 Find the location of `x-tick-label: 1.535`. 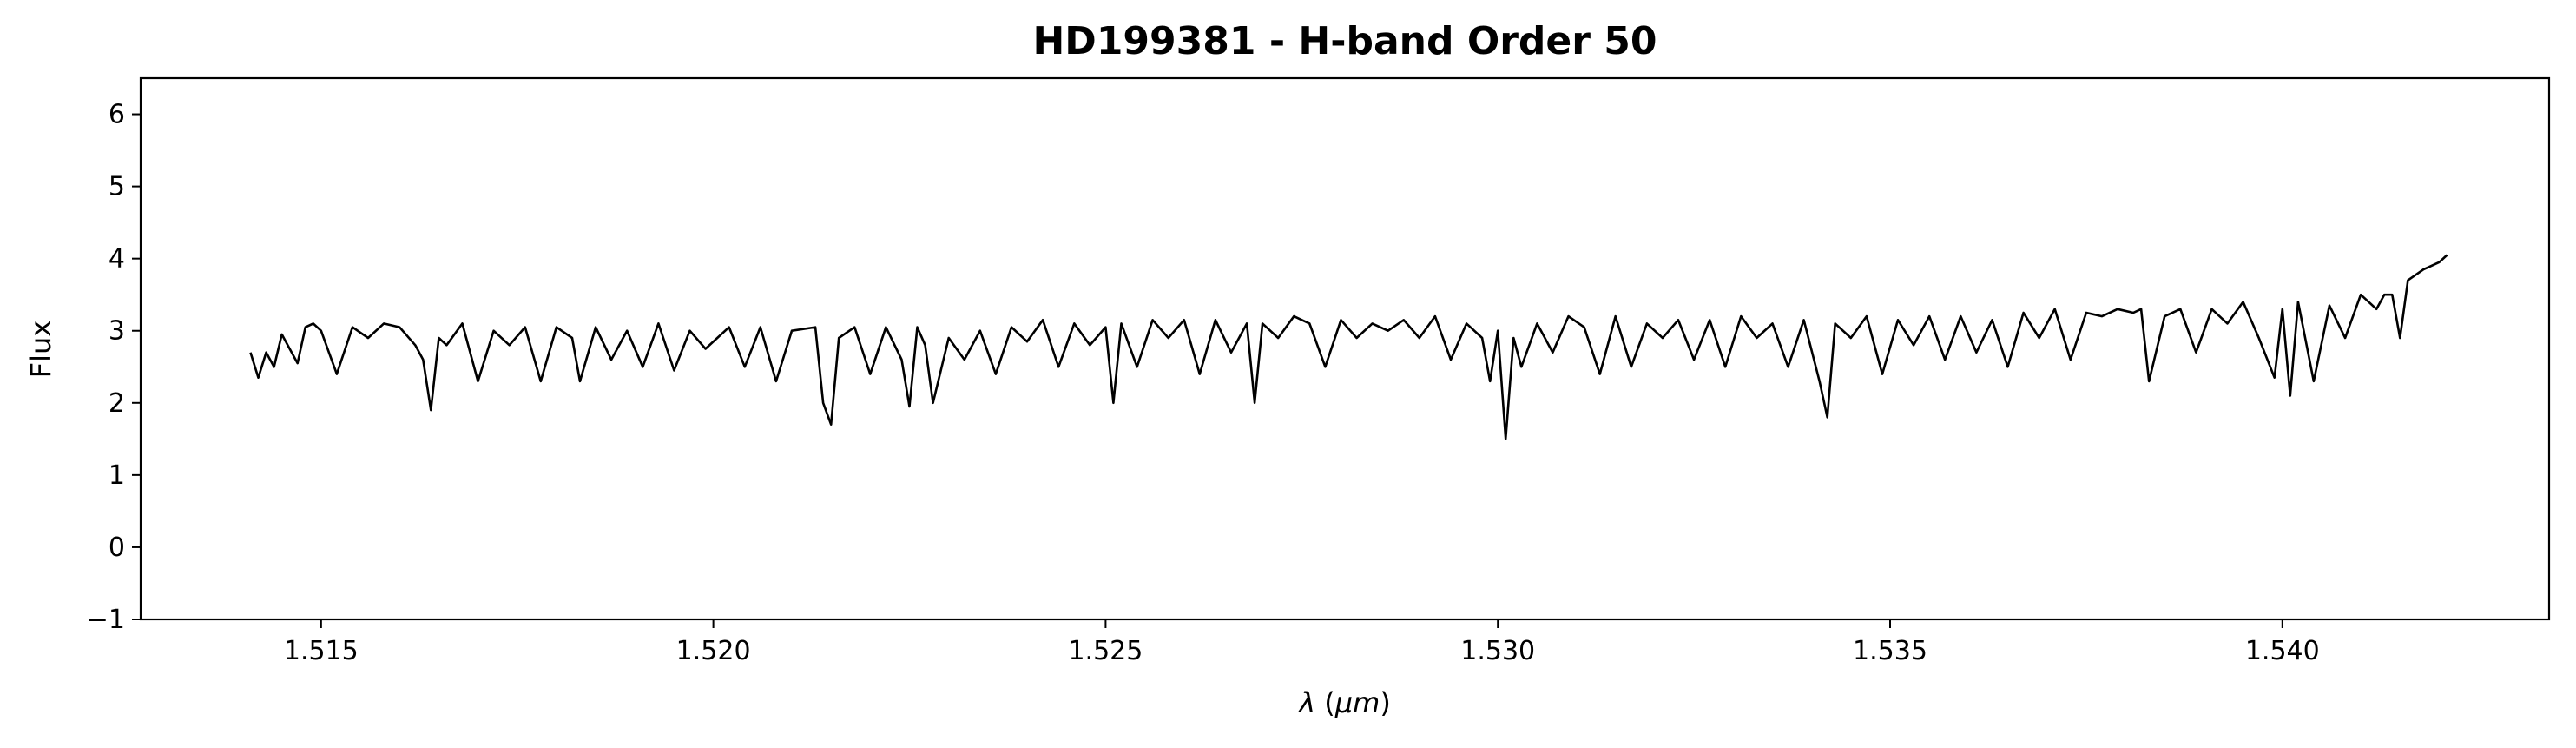

x-tick-label: 1.535 is located at coordinates (1890, 651).